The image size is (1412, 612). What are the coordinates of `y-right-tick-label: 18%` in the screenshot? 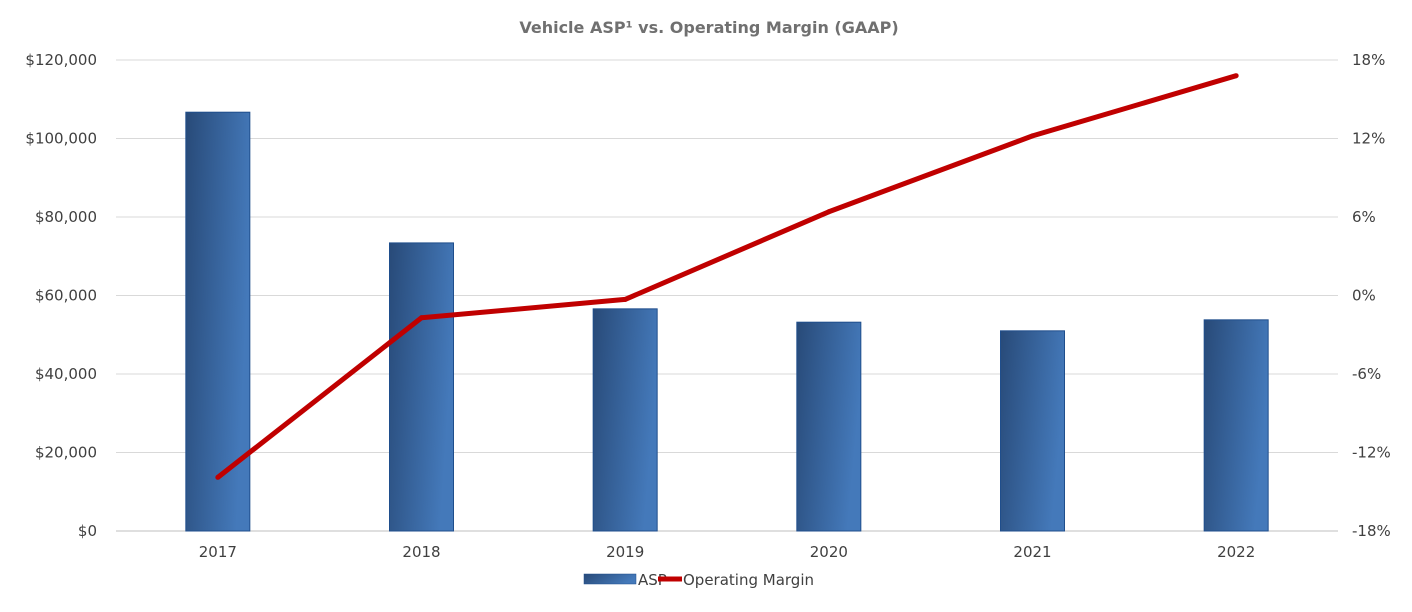 It's located at (1368, 60).